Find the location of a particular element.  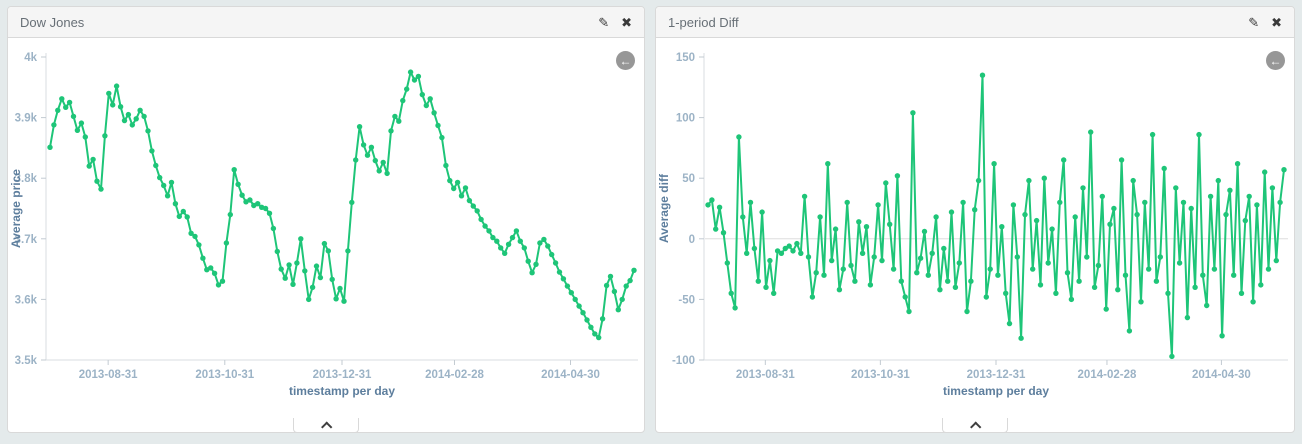

svg-text: 3.5k is located at coordinates (26, 361).